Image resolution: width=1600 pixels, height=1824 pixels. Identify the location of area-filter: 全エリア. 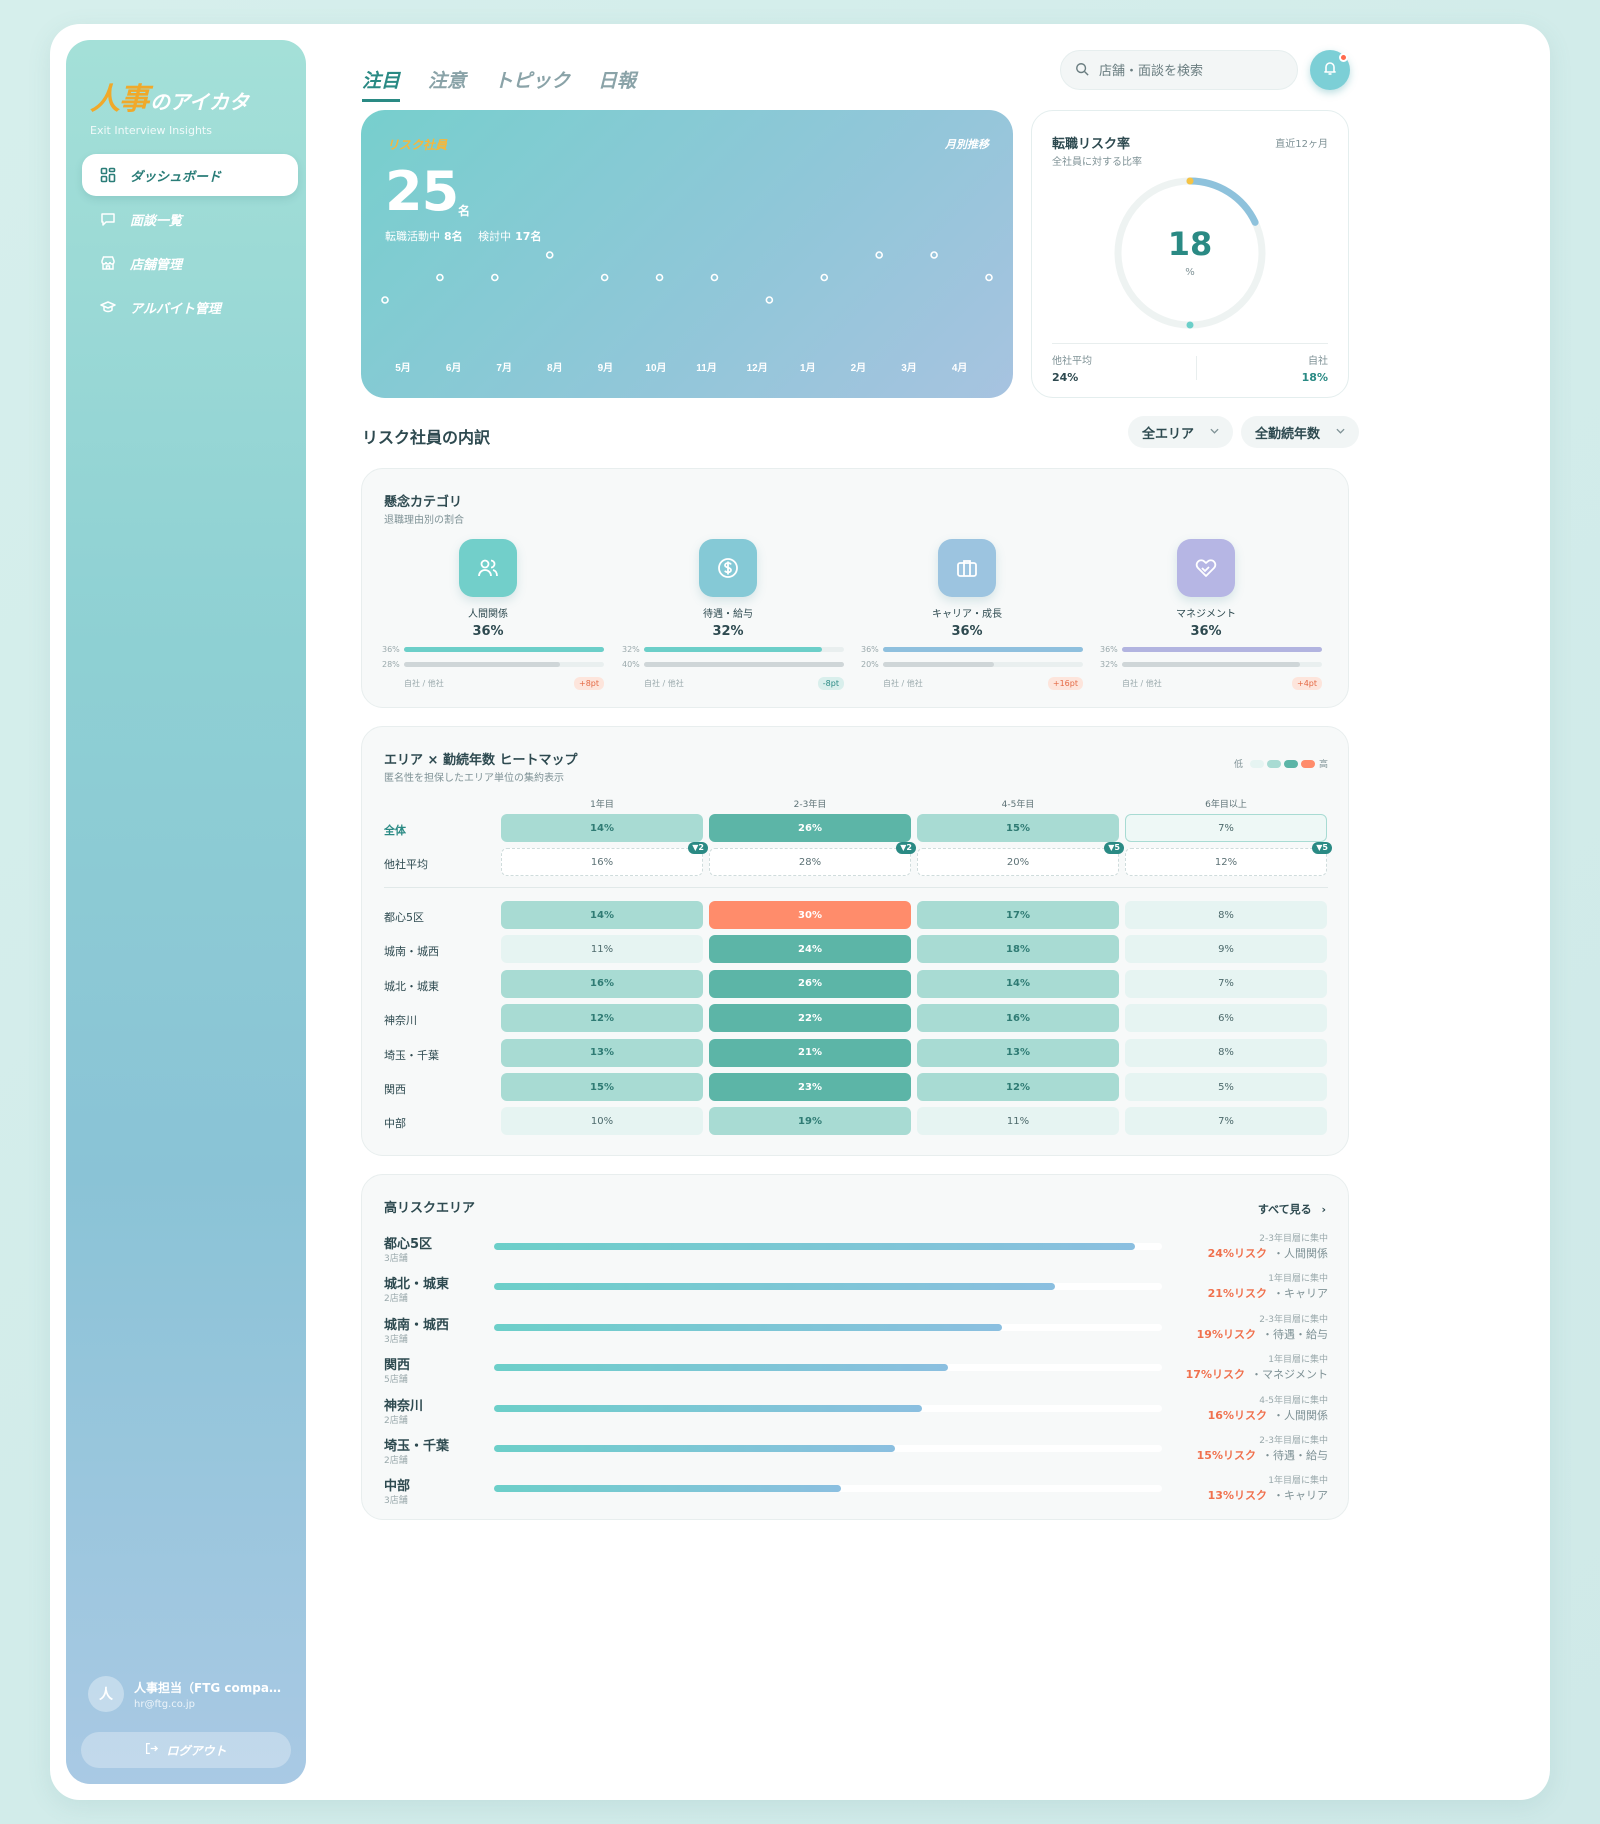
(1181, 432).